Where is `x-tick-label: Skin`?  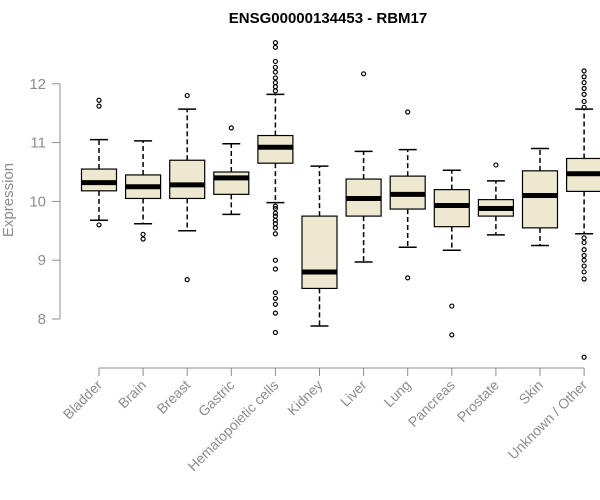
x-tick-label: Skin is located at coordinates (531, 392).